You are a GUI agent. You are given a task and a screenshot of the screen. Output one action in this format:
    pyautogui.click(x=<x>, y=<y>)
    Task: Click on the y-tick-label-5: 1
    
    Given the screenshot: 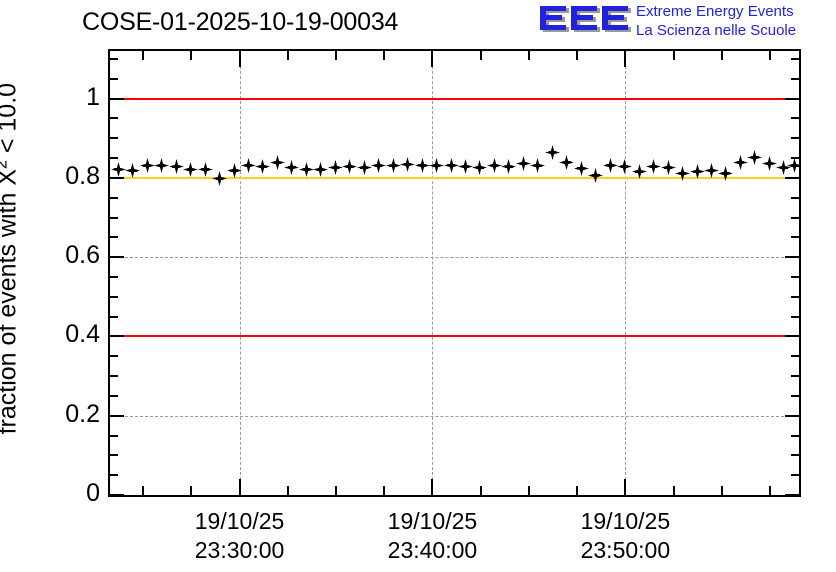 What is the action you would take?
    pyautogui.click(x=93, y=96)
    